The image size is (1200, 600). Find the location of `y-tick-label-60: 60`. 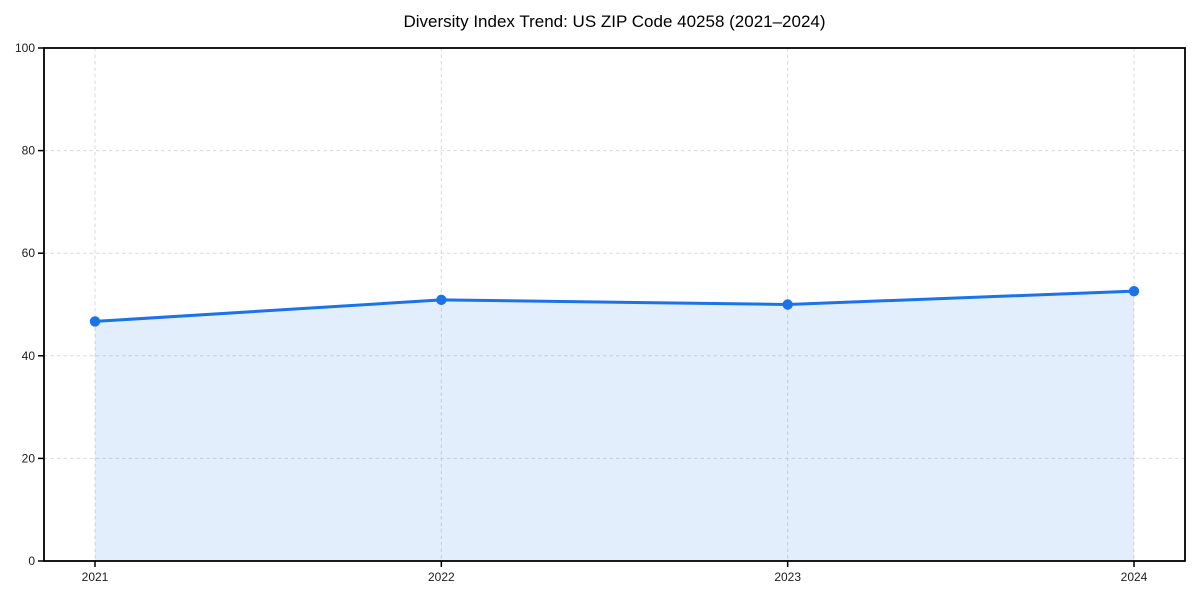

y-tick-label-60: 60 is located at coordinates (29, 253).